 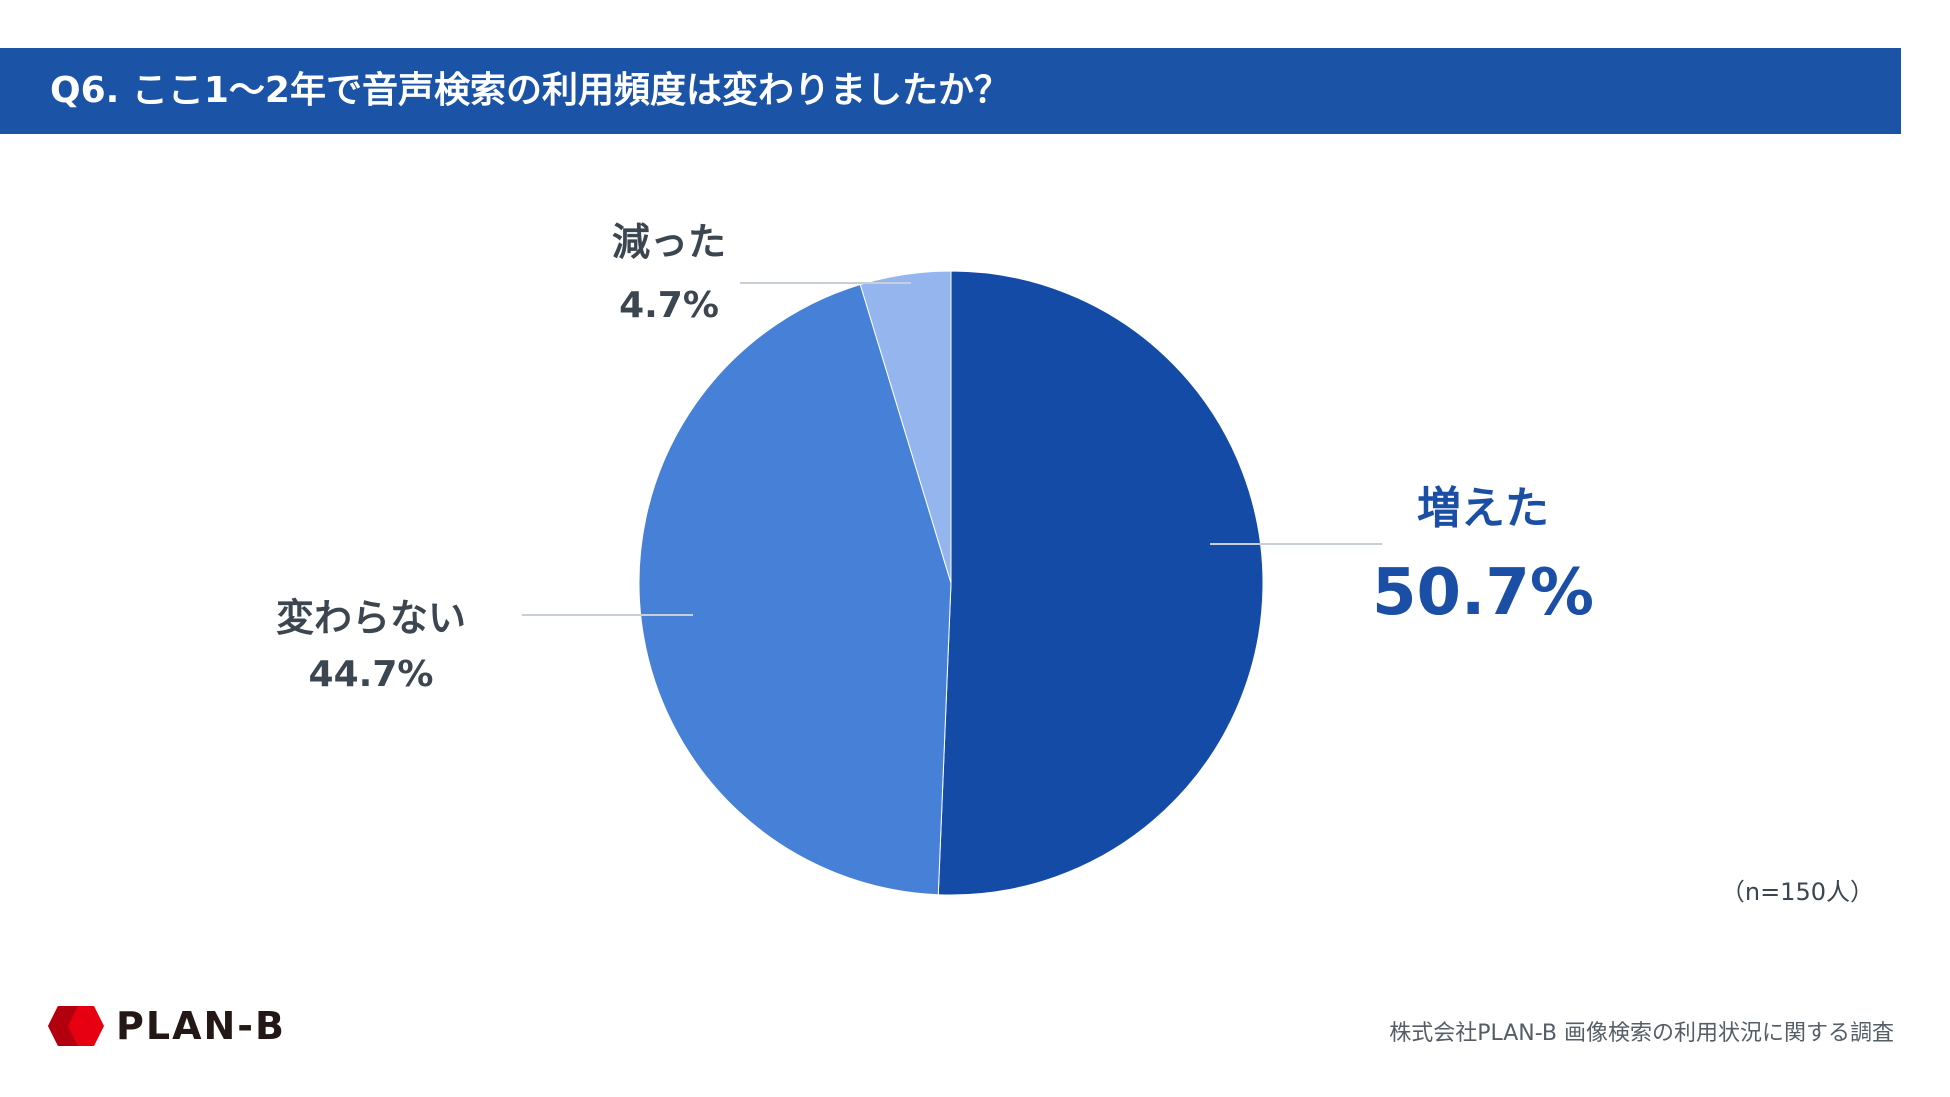 I want to click on page-title: Q6. ここ1〜2年で音声検索の利用頻度は変わりましたか？, so click(x=530, y=90).